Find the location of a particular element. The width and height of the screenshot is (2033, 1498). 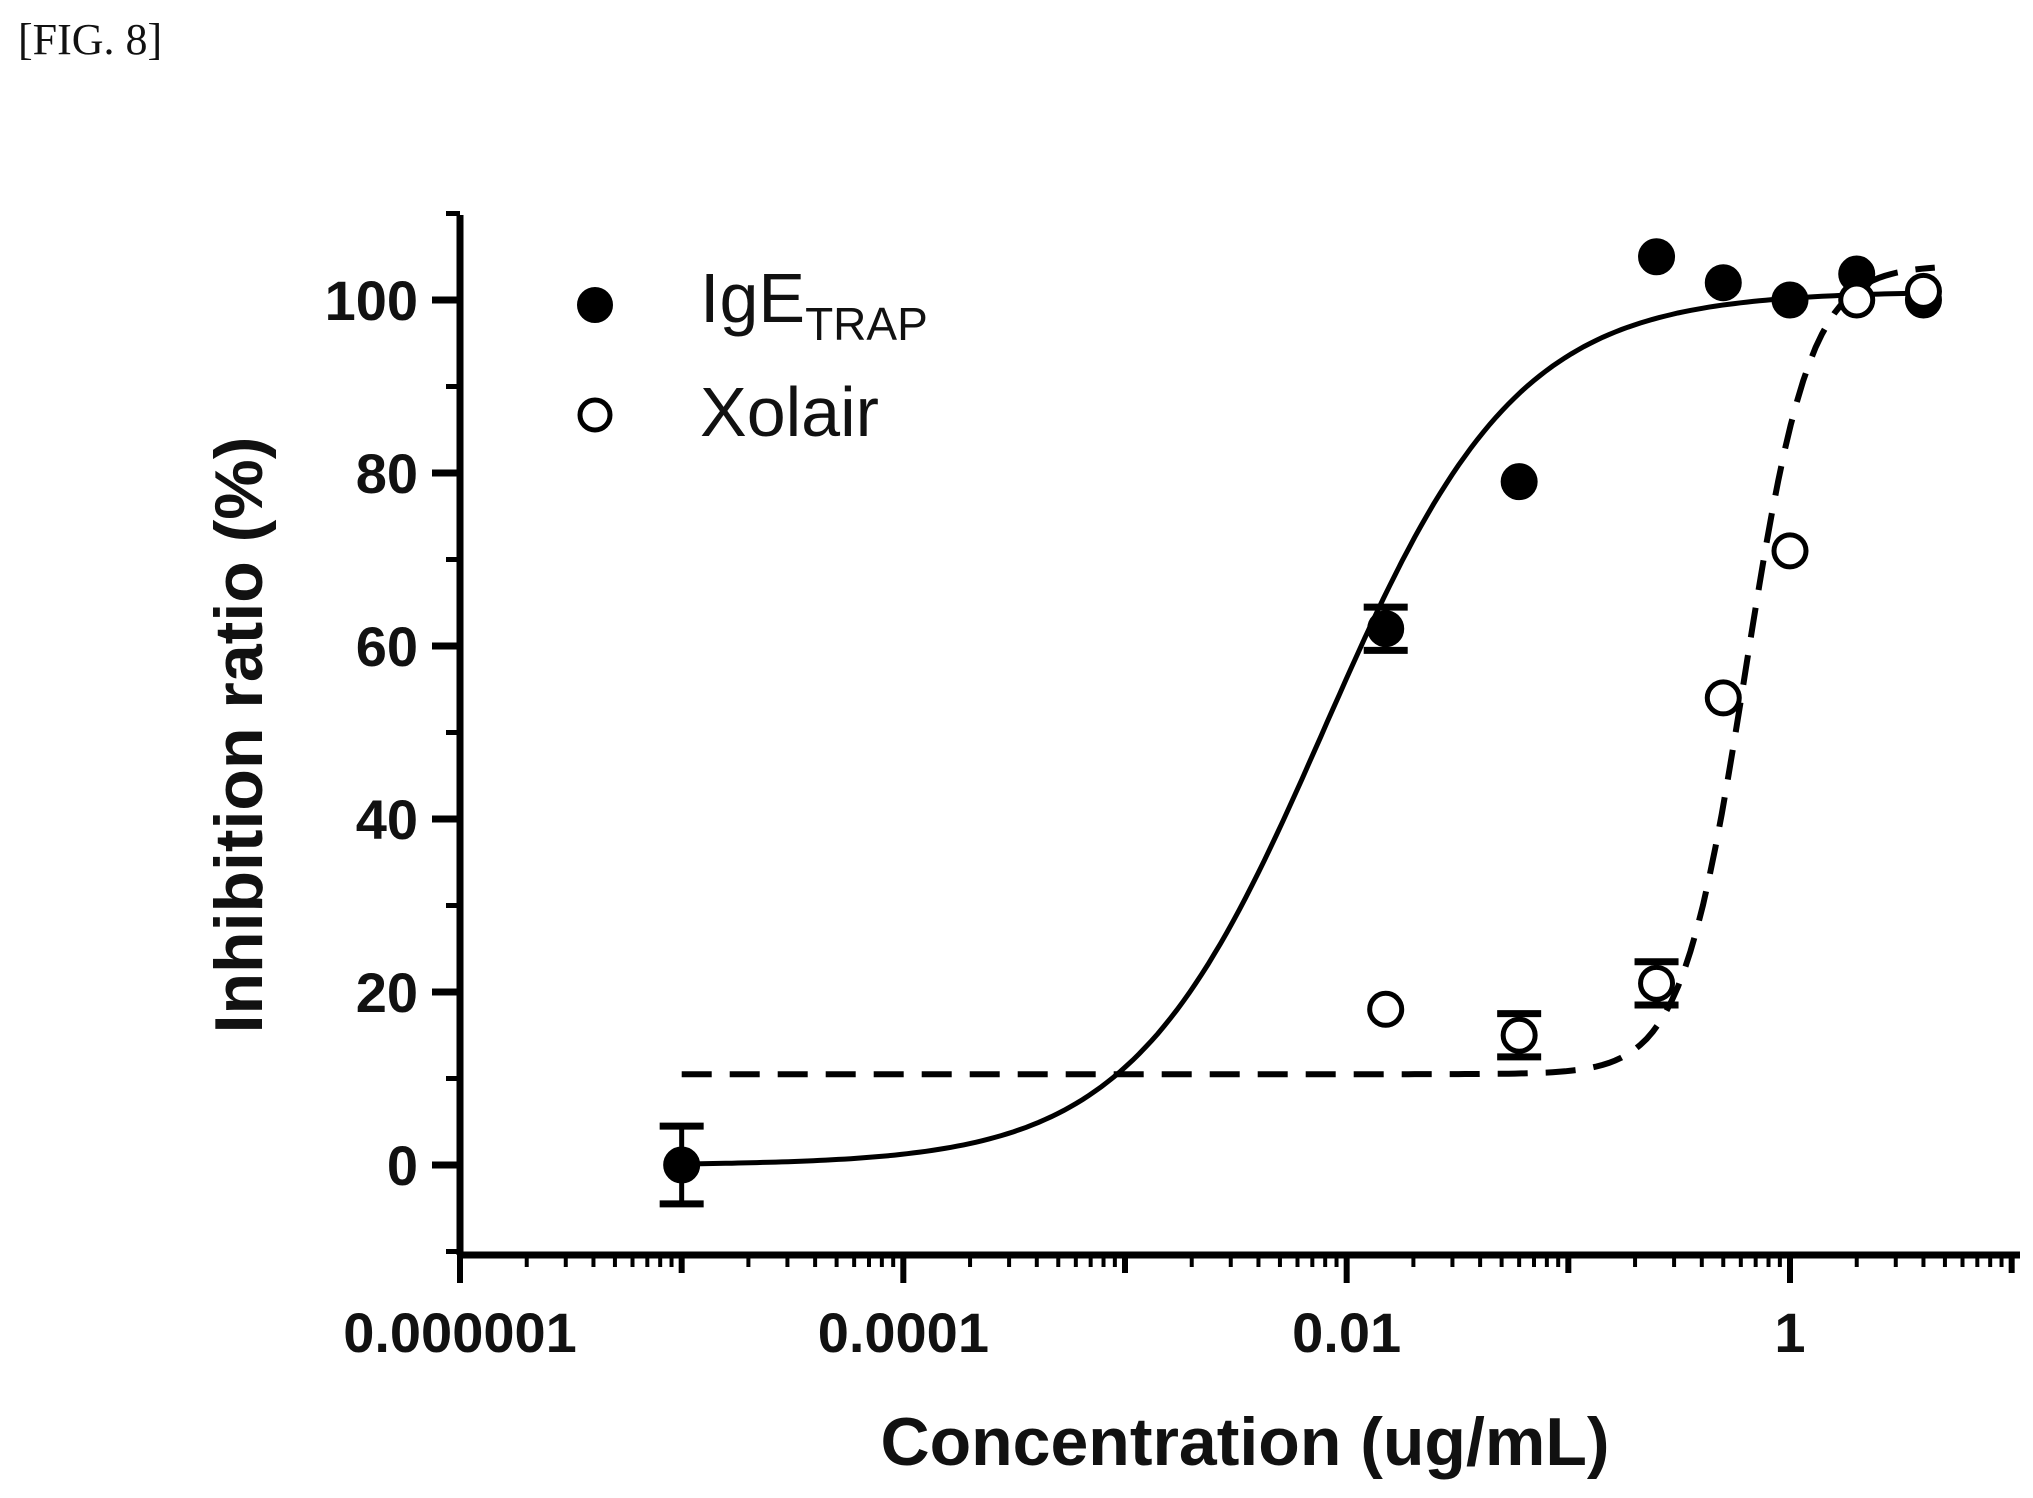

y-tick-label: 60 is located at coordinates (387, 646).